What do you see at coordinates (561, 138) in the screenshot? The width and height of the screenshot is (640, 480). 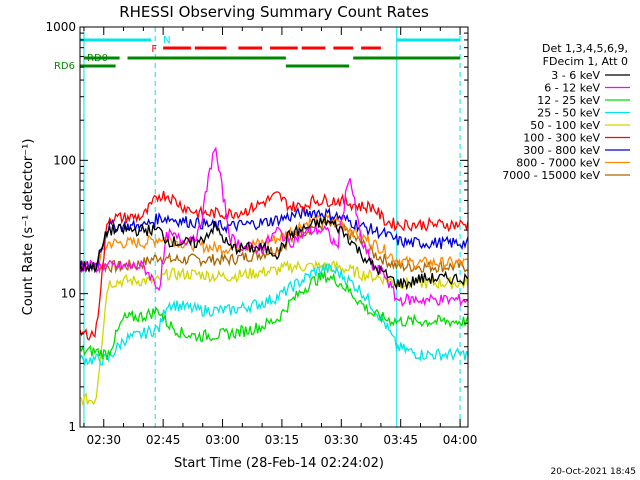 I see `legend-entry-label: 100 - 300 keV` at bounding box center [561, 138].